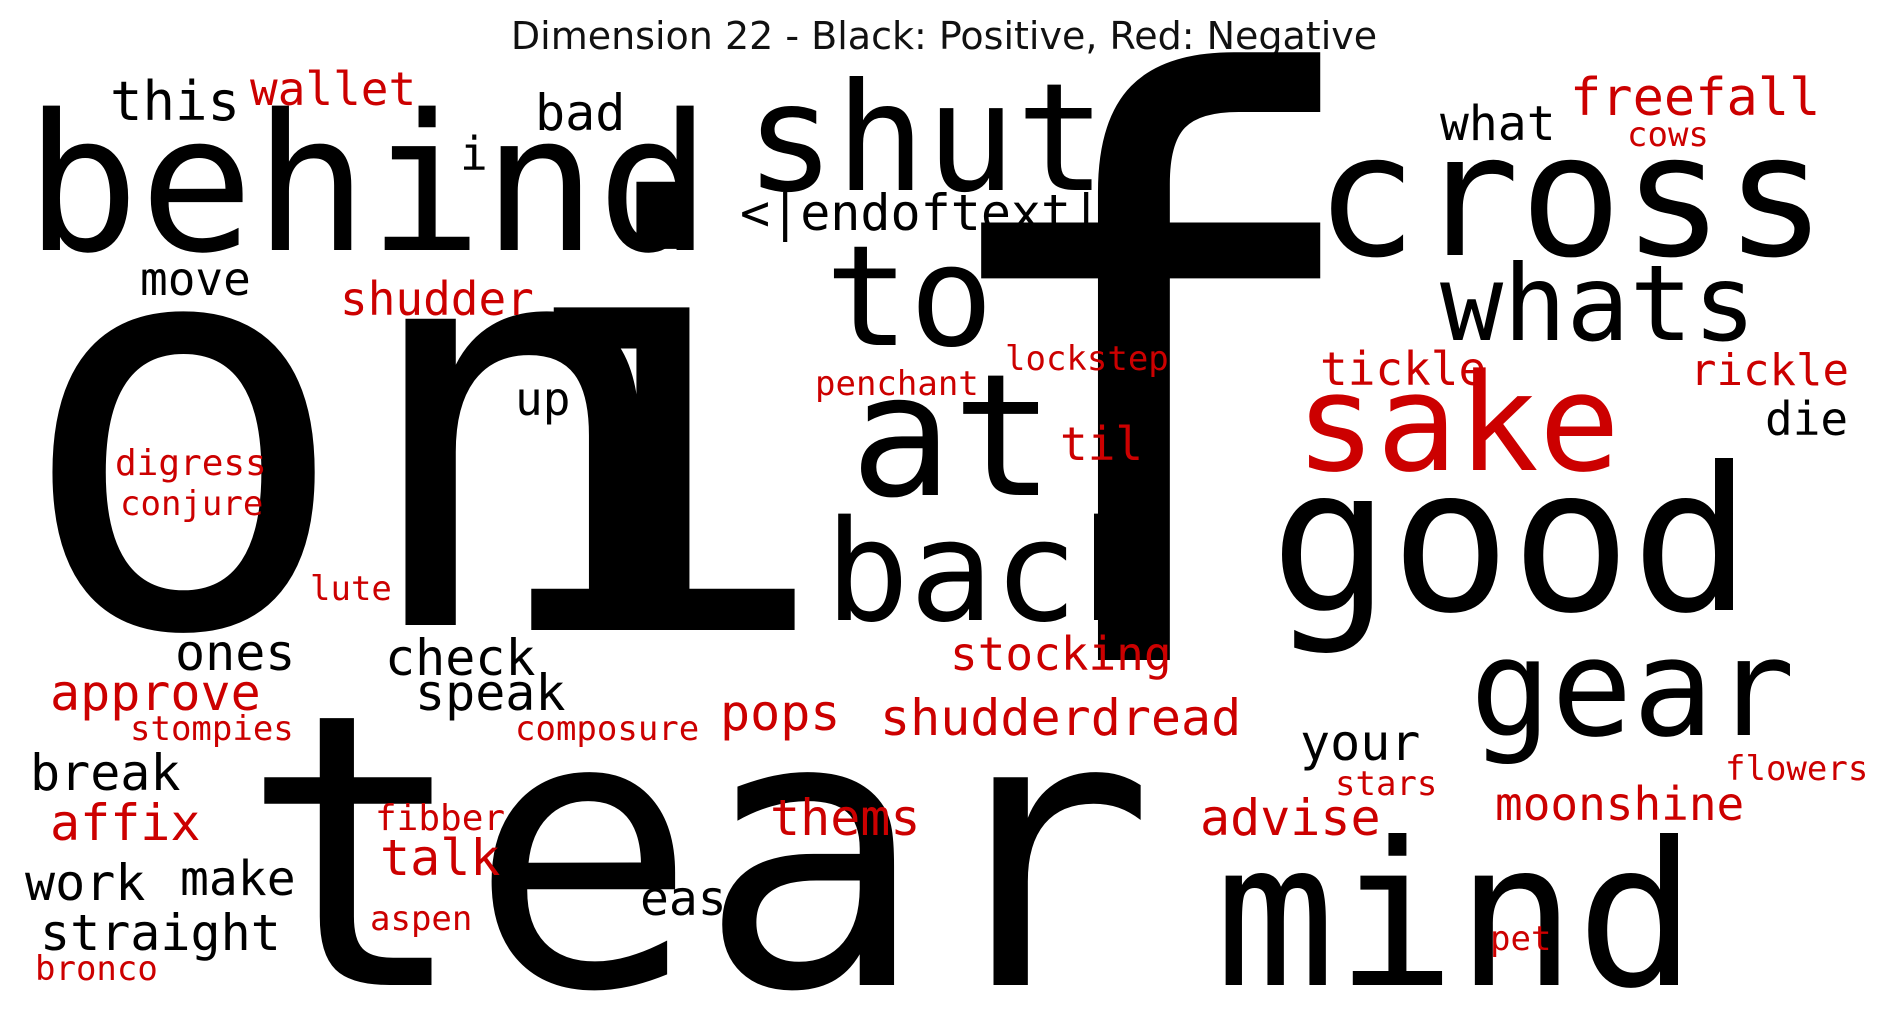  What do you see at coordinates (952, 437) in the screenshot?
I see `cloud-word: at` at bounding box center [952, 437].